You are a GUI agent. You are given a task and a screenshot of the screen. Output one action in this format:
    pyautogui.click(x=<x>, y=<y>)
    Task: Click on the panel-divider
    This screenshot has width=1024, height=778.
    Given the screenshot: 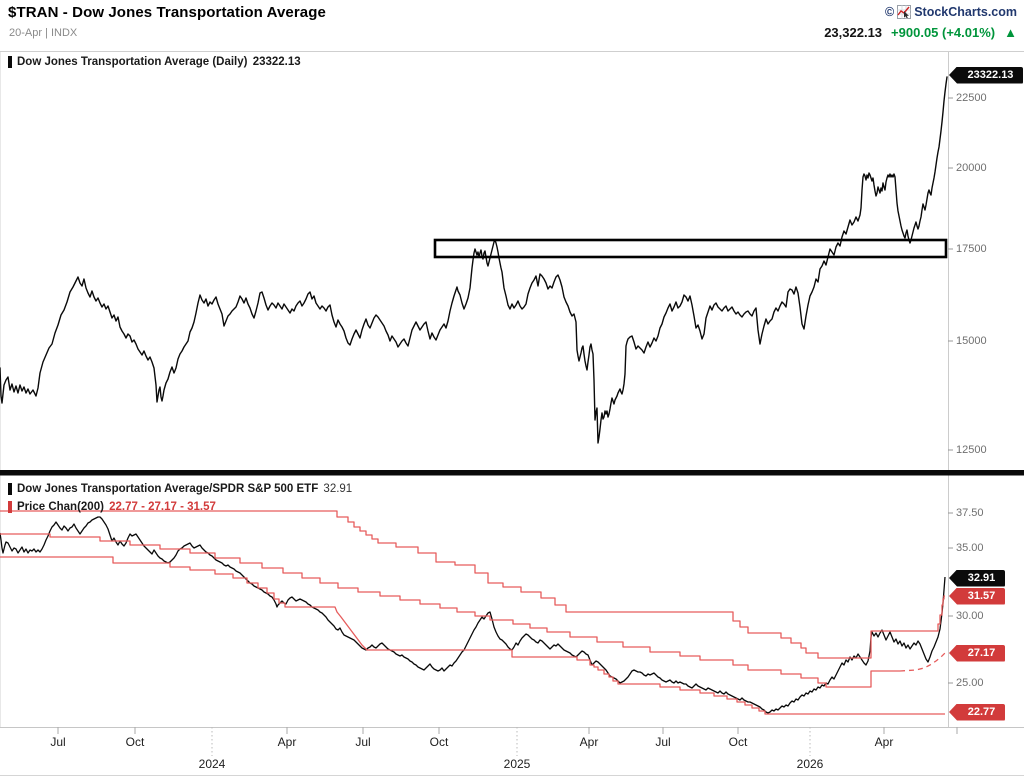 What is the action you would take?
    pyautogui.click(x=512, y=473)
    